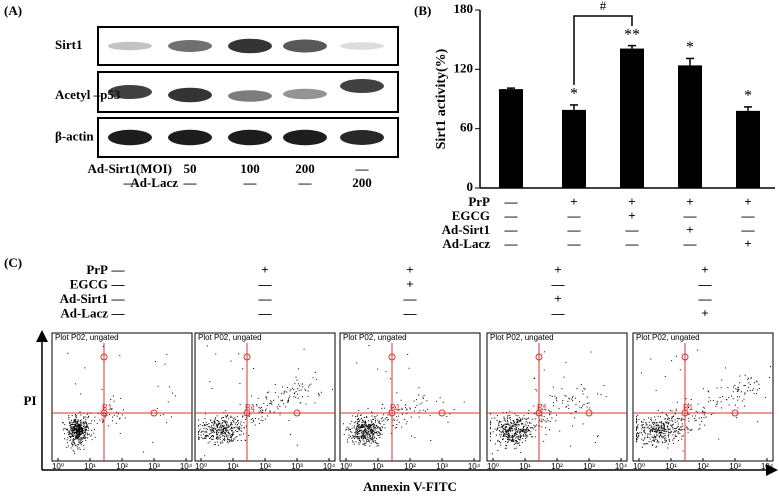 This screenshot has width=779, height=496. I want to click on treatment-label: EGCG, so click(89, 283).